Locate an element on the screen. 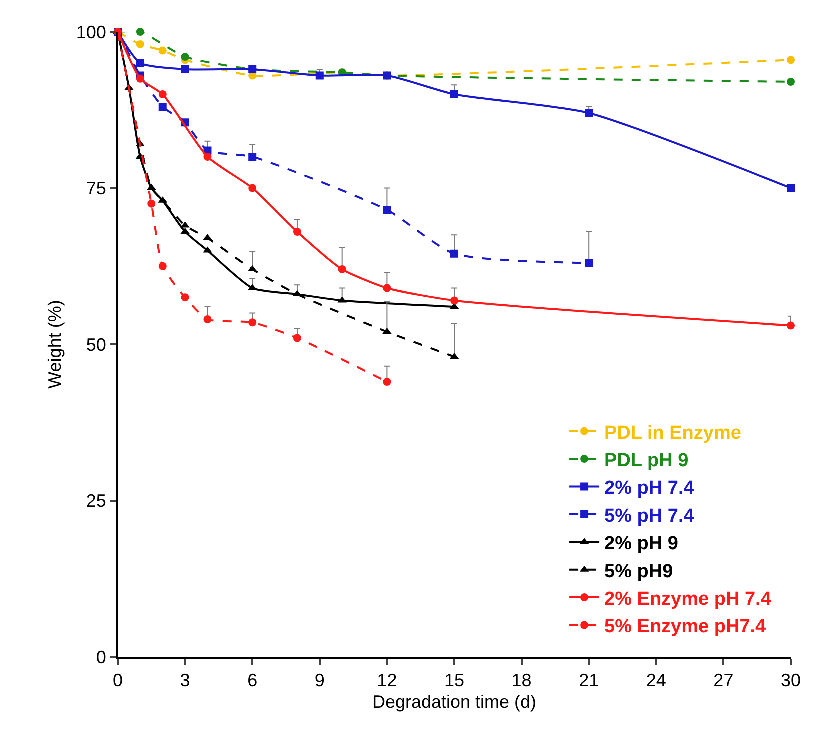  x-tick-label: 21 is located at coordinates (589, 680).